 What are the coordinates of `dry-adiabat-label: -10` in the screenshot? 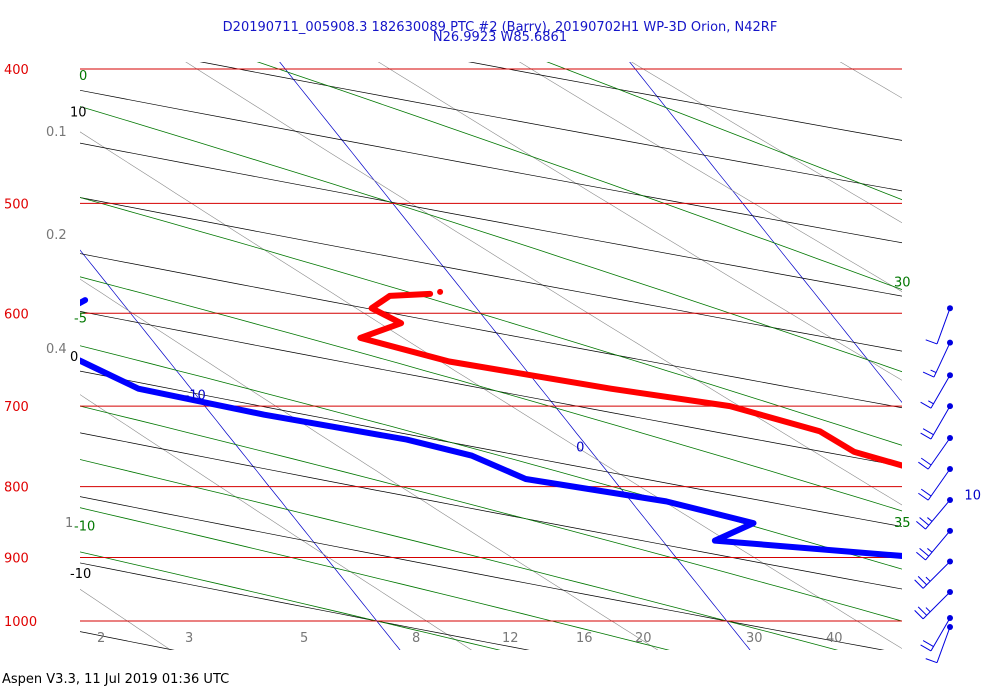 It's located at (80, 574).